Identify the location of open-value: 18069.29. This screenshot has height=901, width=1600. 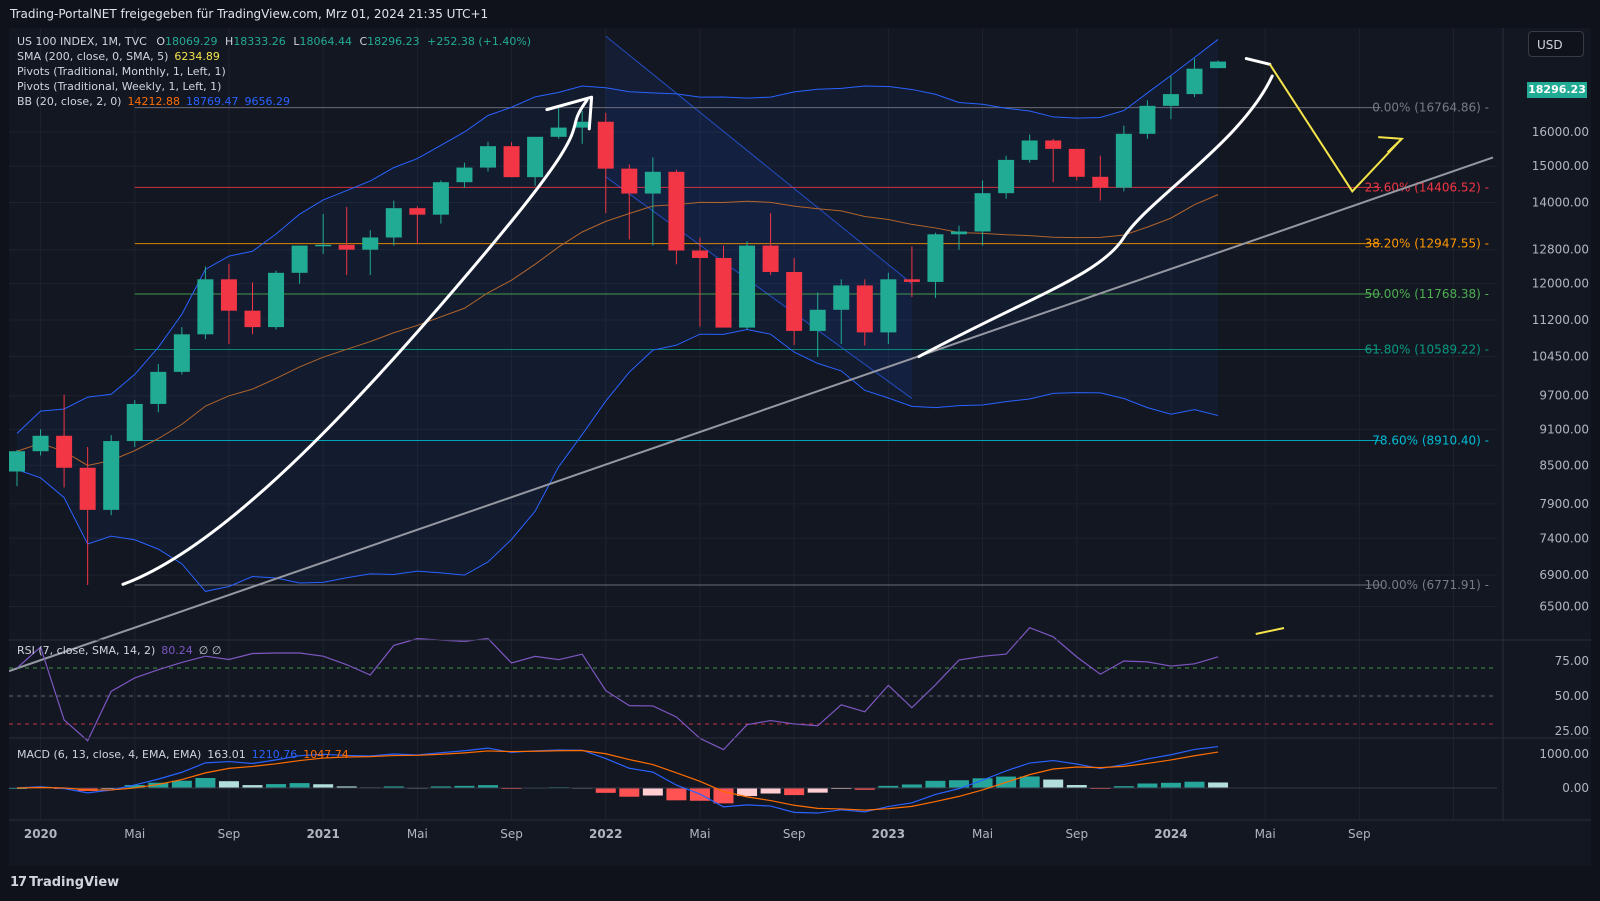
(191, 41).